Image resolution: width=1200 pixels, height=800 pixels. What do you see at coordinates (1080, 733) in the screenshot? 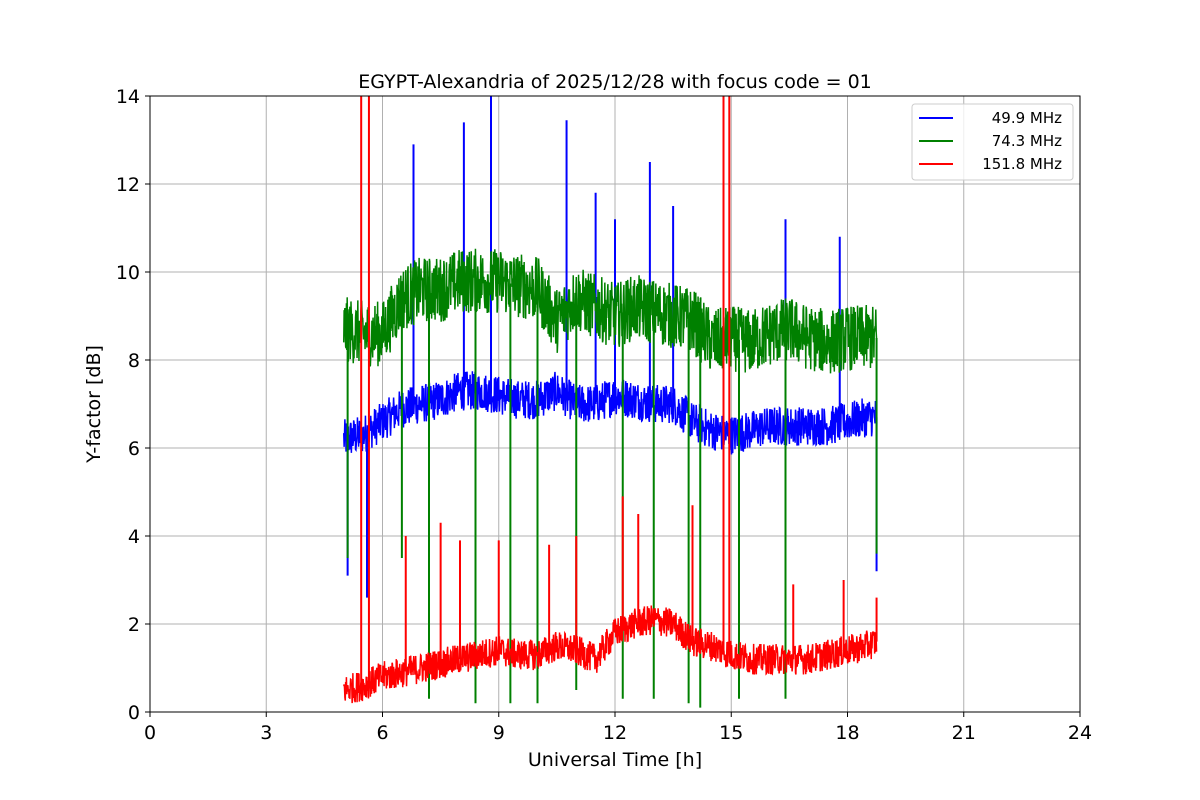
I see `x-tick-label: 24` at bounding box center [1080, 733].